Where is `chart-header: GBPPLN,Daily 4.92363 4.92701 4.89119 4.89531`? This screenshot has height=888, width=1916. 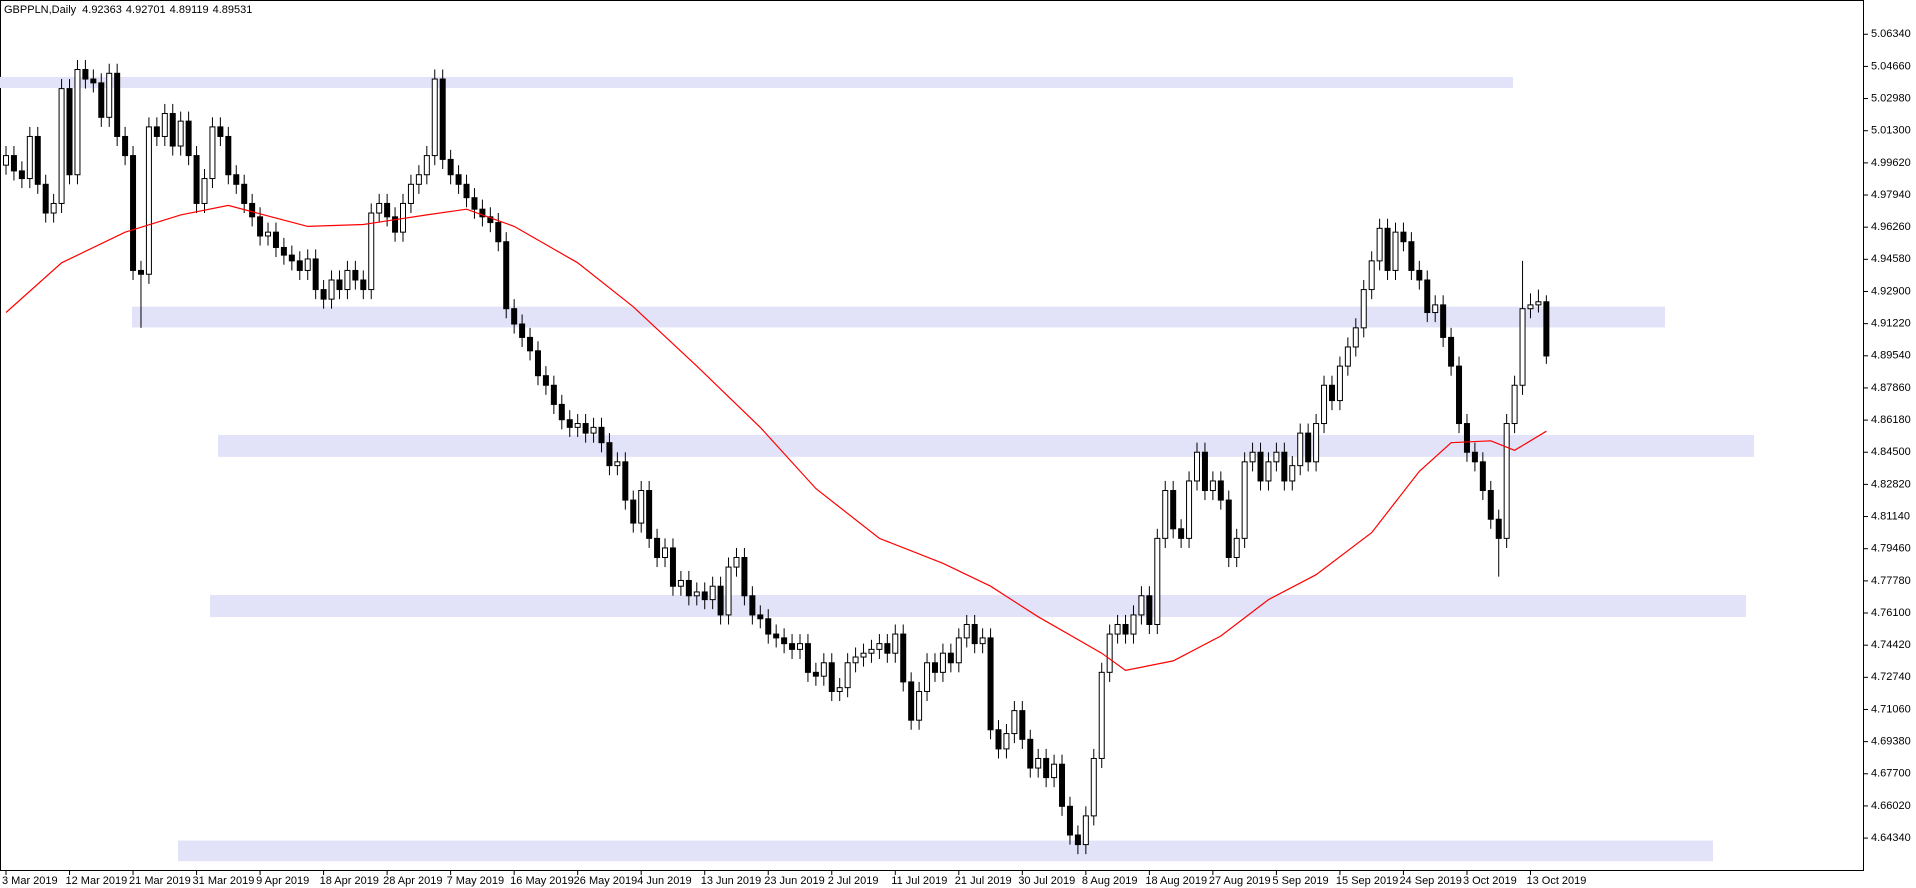 chart-header: GBPPLN,Daily 4.92363 4.92701 4.89119 4.89531 is located at coordinates (128, 10).